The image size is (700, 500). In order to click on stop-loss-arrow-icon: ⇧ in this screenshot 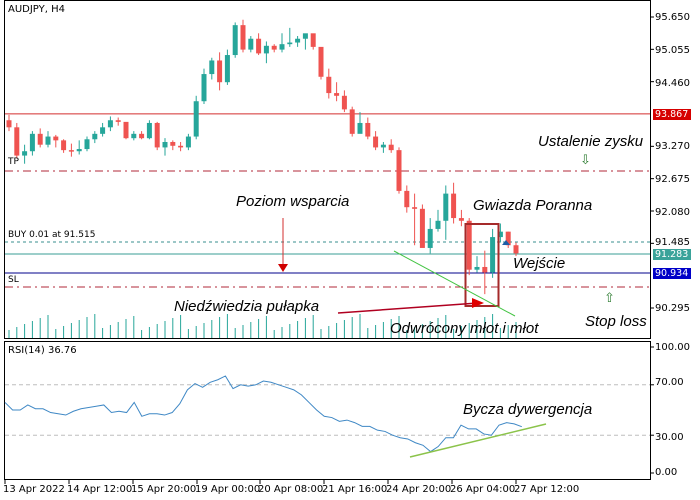, I will do `click(609, 298)`.